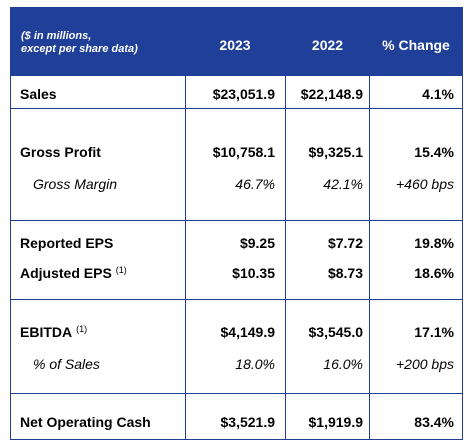  I want to click on sales-2023: $23,051.9, so click(243, 94).